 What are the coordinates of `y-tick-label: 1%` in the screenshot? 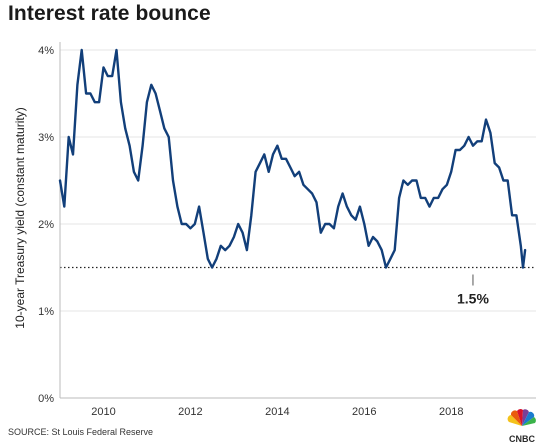 It's located at (46, 312).